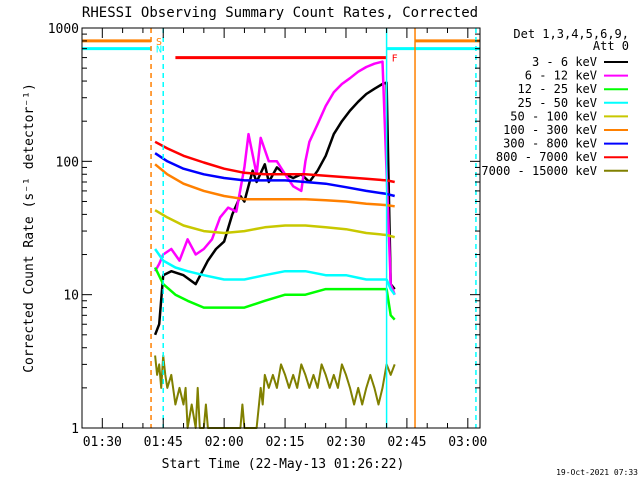 The image size is (640, 480). What do you see at coordinates (159, 50) in the screenshot?
I see `flag-label-n: N` at bounding box center [159, 50].